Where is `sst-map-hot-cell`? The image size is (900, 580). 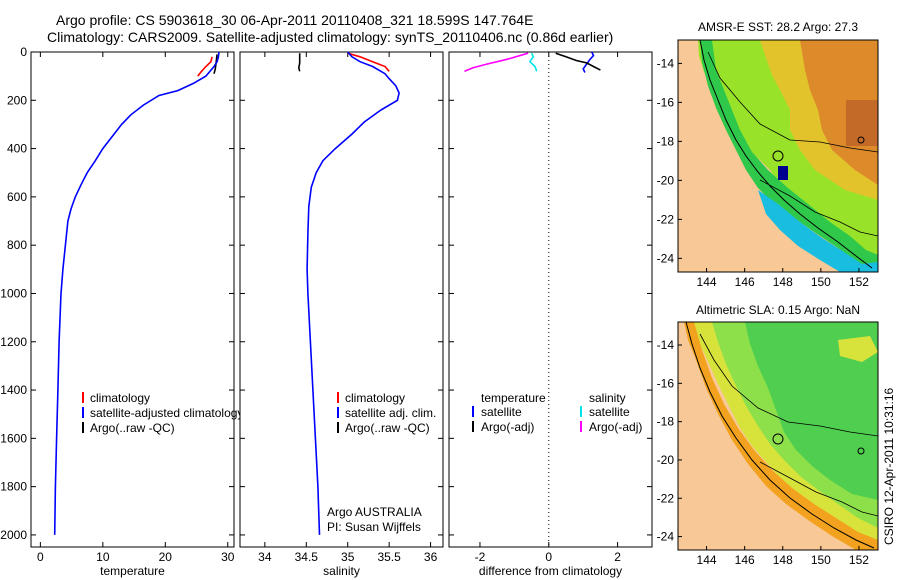 sst-map-hot-cell is located at coordinates (862, 123).